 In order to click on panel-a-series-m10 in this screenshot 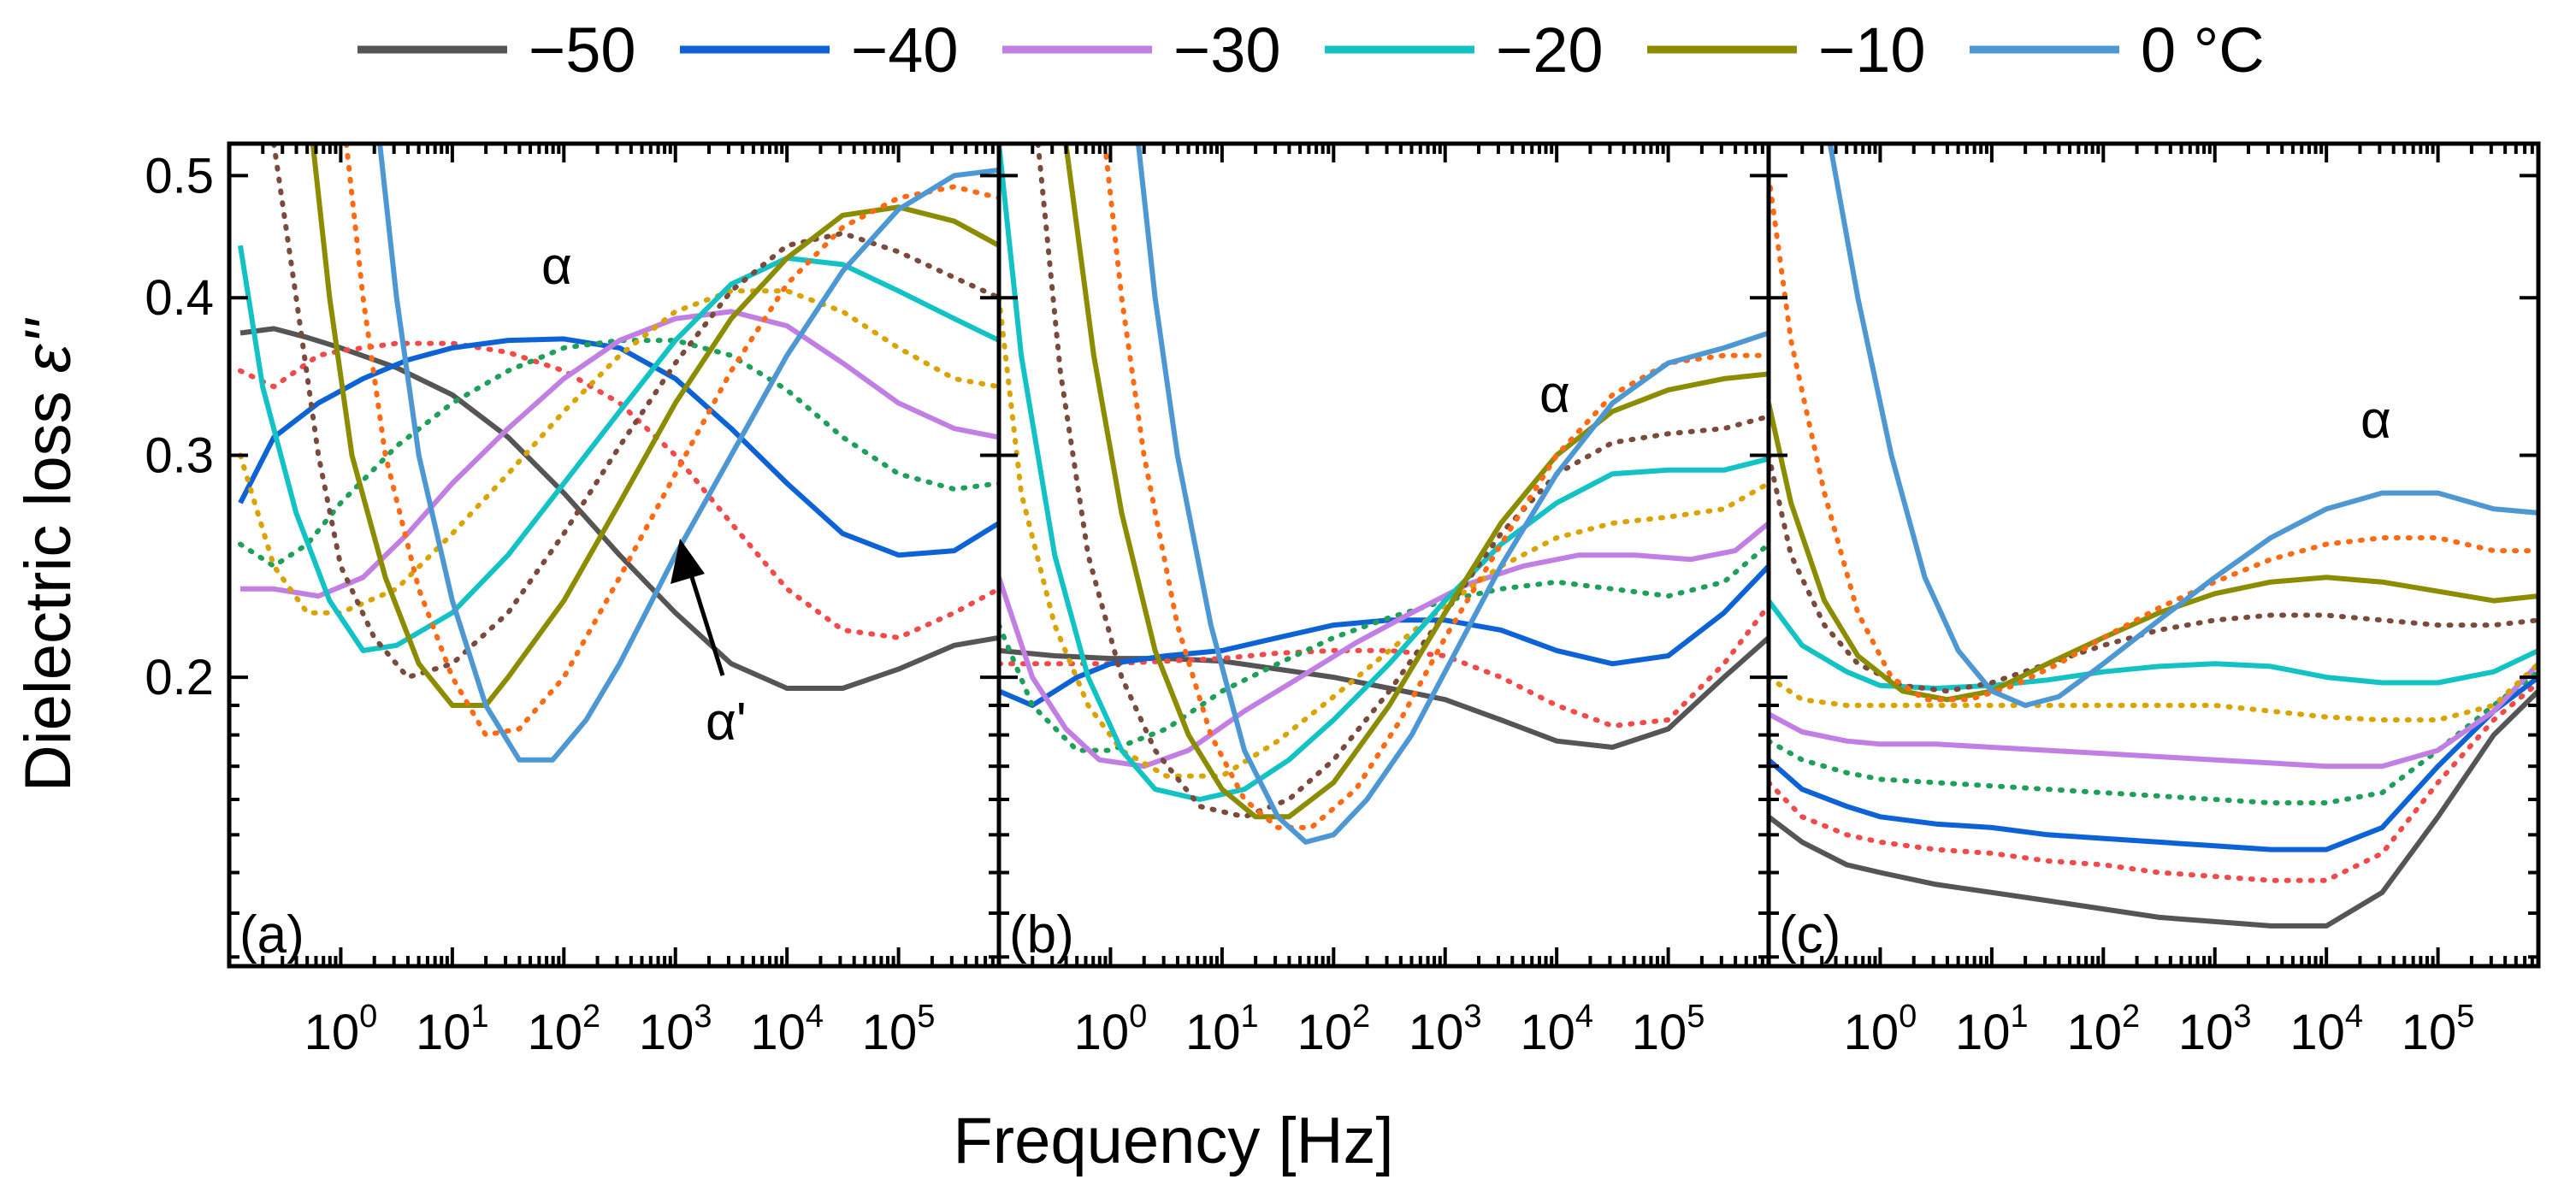, I will do `click(654, 426)`.